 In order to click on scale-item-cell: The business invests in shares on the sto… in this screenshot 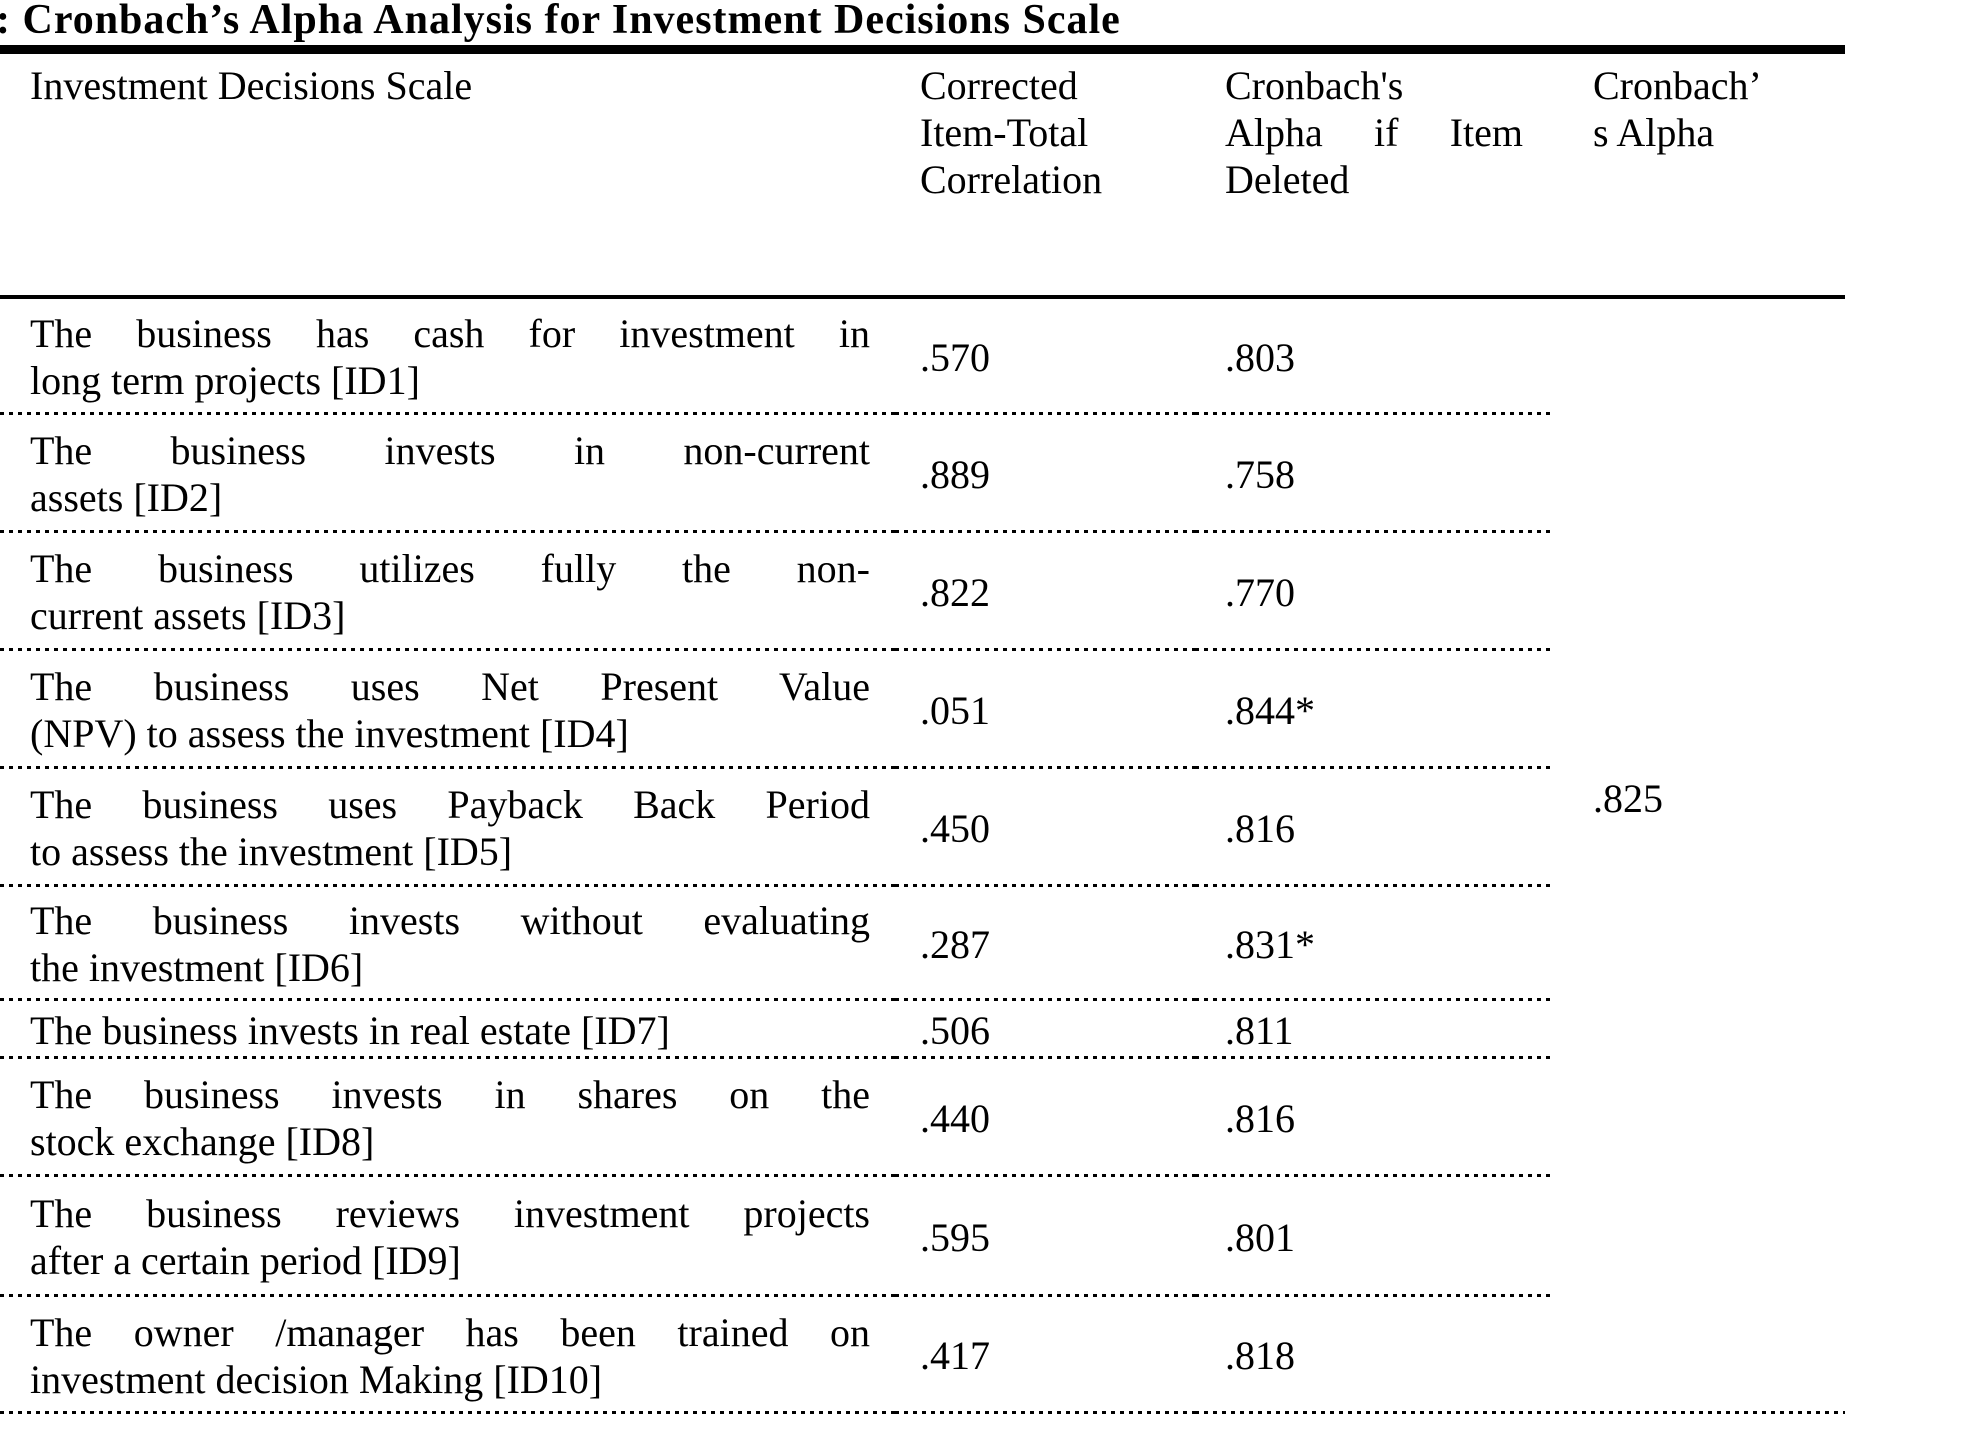, I will do `click(447, 1118)`.